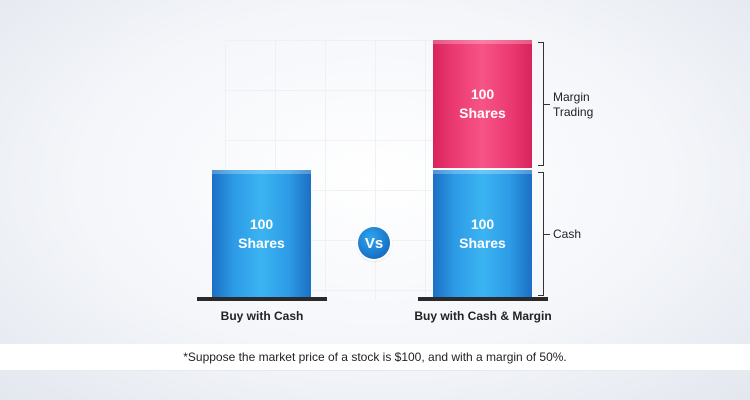 The width and height of the screenshot is (750, 400). Describe the element at coordinates (483, 316) in the screenshot. I see `right-stack-label: Buy with Cash & Margin` at that location.